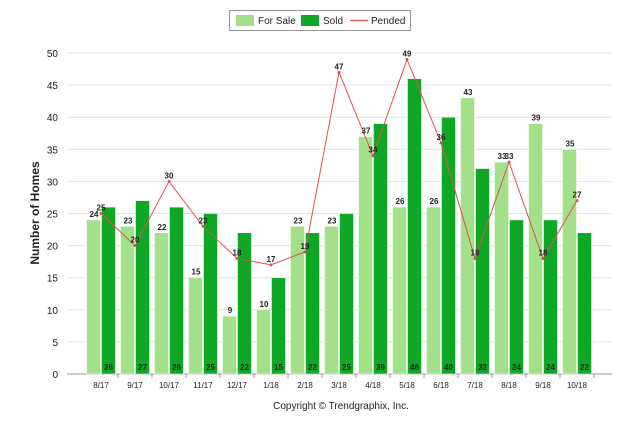 This screenshot has width=640, height=432. I want to click on pended-label: 27, so click(577, 195).